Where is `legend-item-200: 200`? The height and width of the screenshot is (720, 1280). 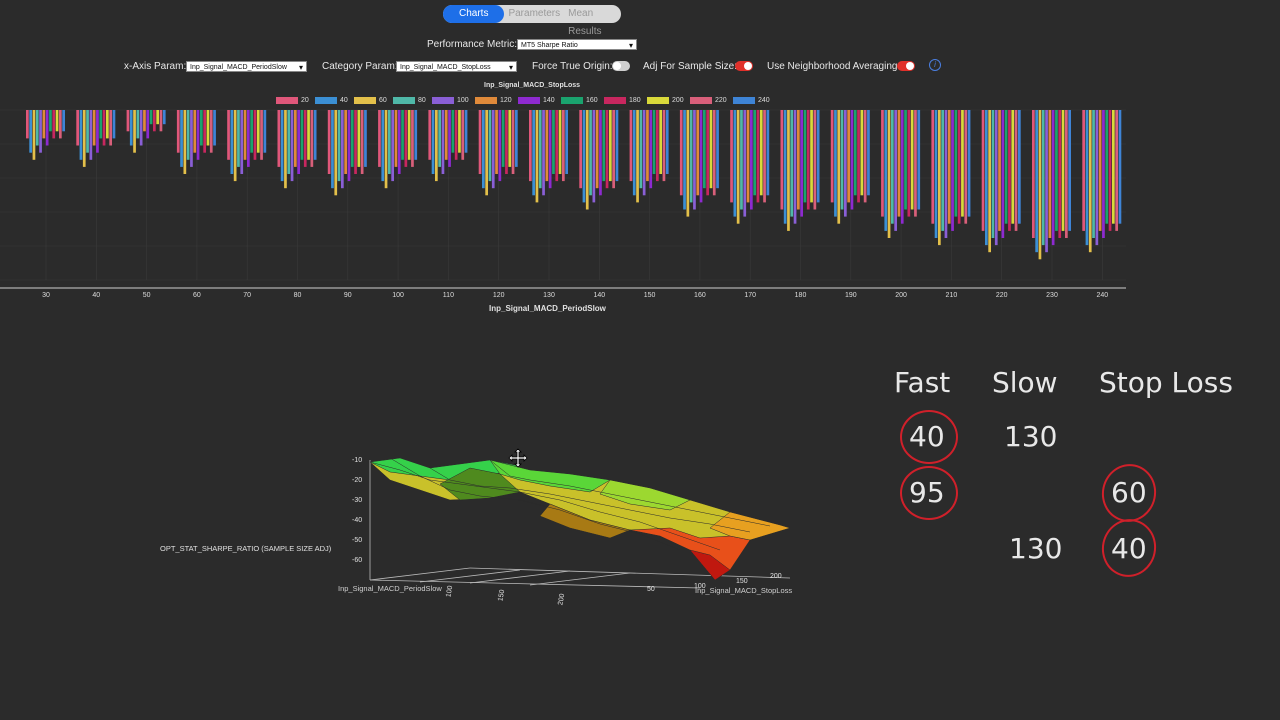
legend-item-200: 200 is located at coordinates (665, 100).